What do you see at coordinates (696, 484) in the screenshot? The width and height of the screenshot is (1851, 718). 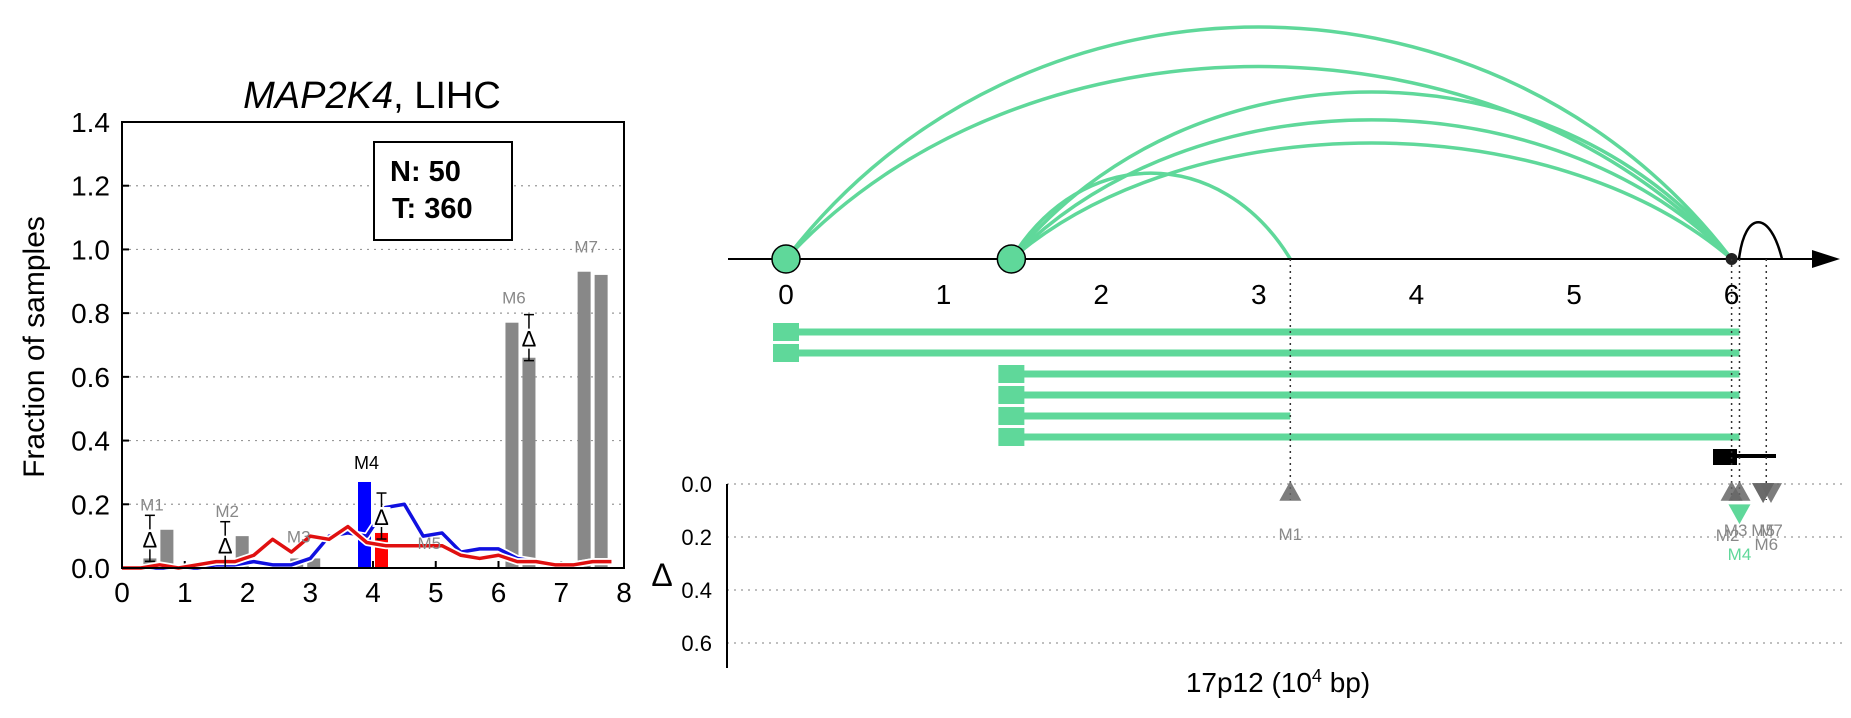 I see `delta-y-tick-label: 0.0` at bounding box center [696, 484].